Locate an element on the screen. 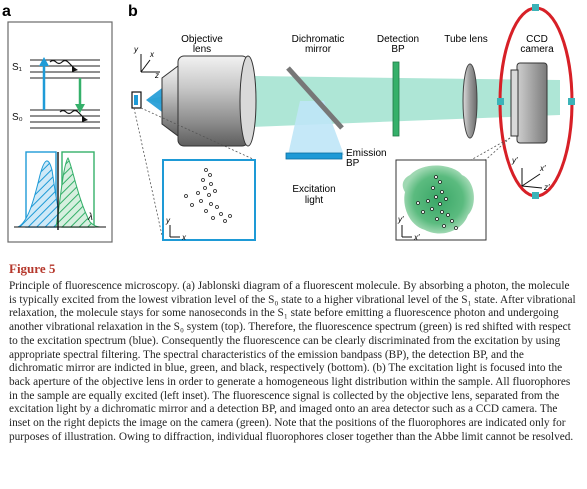 The image size is (587, 489). excitation-label-1: Excitation is located at coordinates (313, 189).